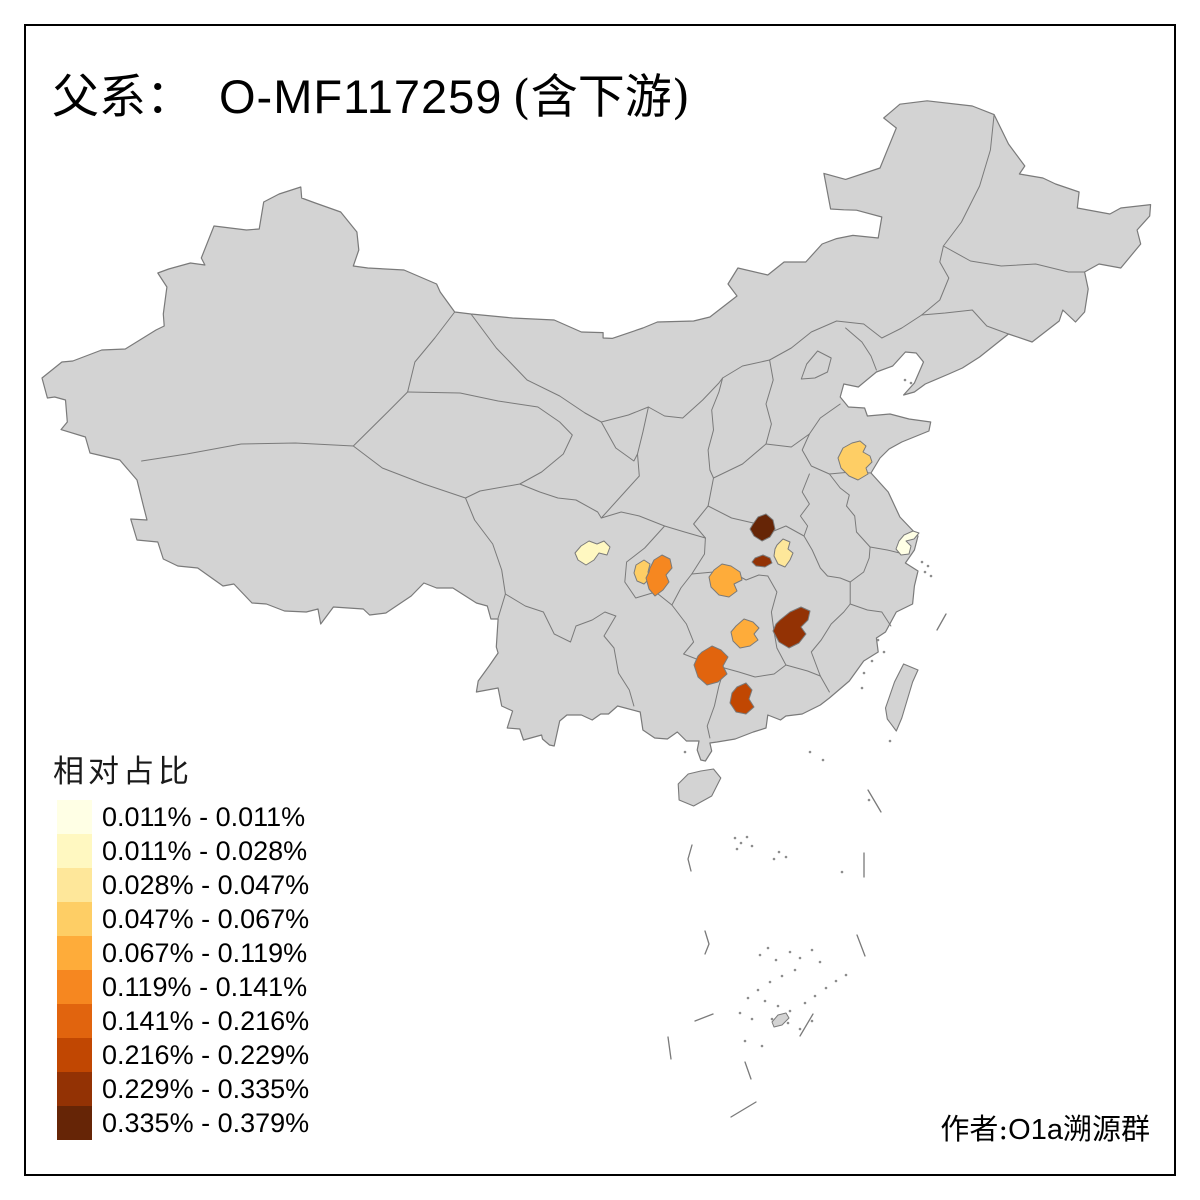  Describe the element at coordinates (762, 527) in the screenshot. I see `map-region-hubei-north` at that location.